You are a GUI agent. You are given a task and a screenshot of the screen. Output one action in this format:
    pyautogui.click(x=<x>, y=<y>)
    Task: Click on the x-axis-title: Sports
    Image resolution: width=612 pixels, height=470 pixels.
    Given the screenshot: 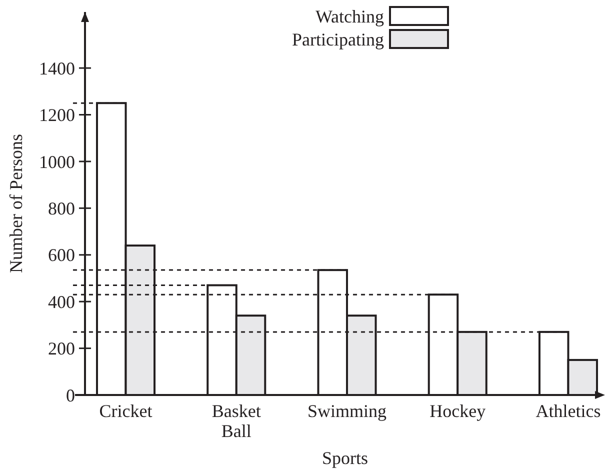 What is the action you would take?
    pyautogui.click(x=345, y=458)
    